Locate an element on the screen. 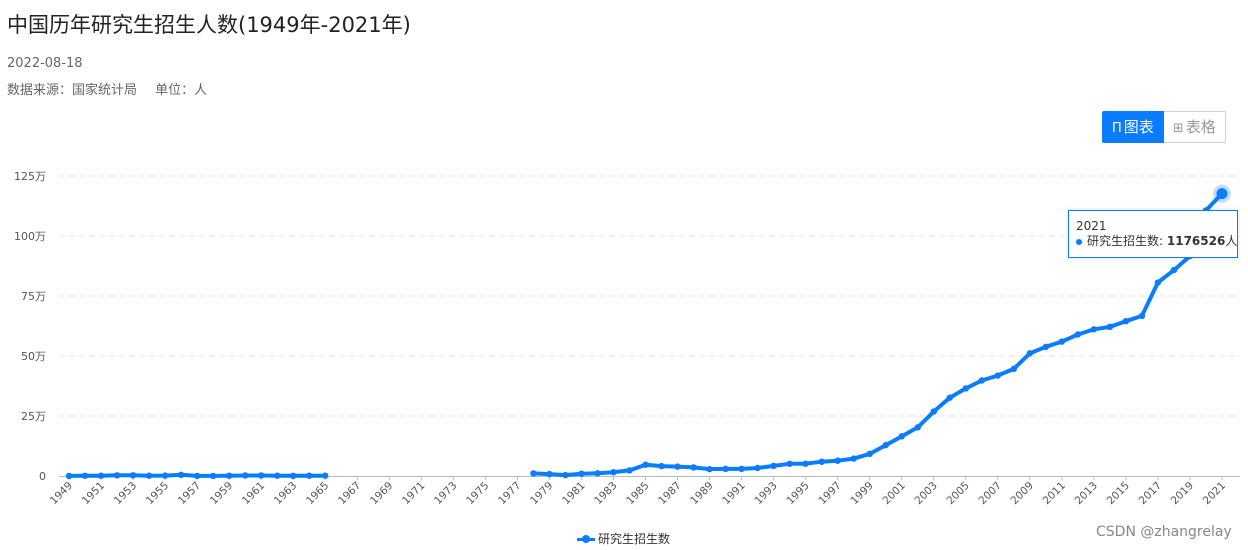 This screenshot has height=550, width=1248. tooltip-row: 研究生招生数: 1176526人 is located at coordinates (1156, 241).